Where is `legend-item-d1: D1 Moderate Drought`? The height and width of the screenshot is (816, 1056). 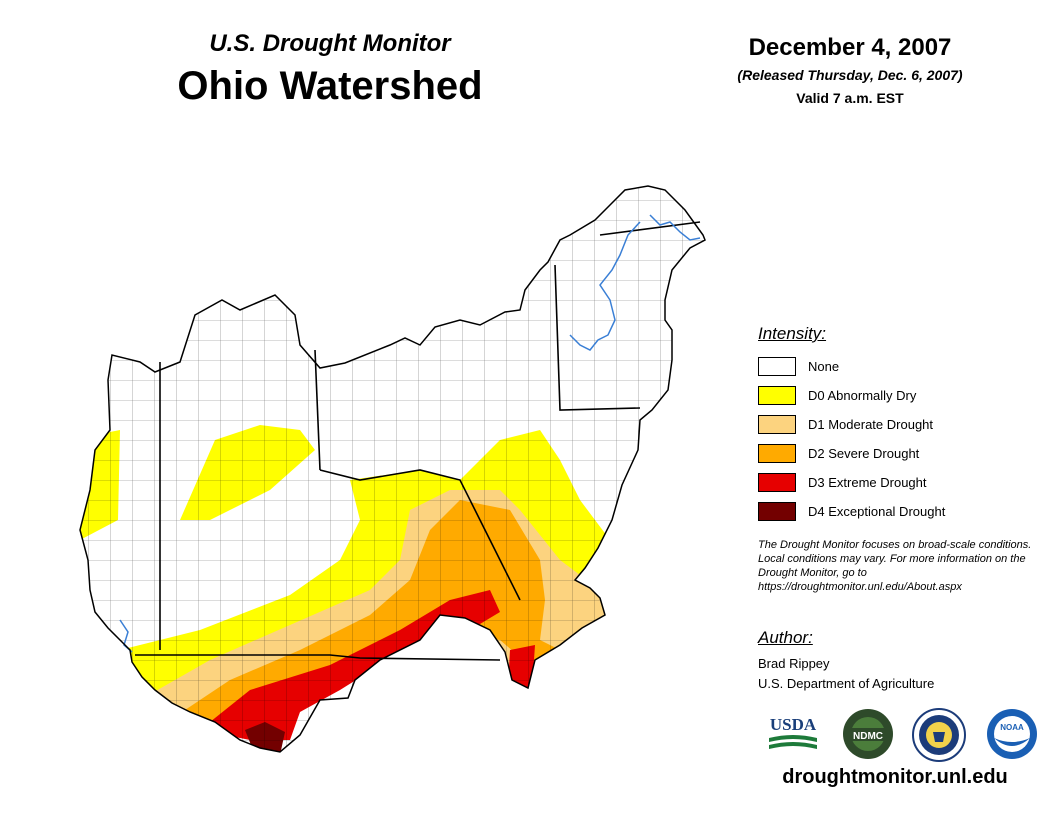 legend-item-d1: D1 Moderate Drought is located at coordinates (903, 424).